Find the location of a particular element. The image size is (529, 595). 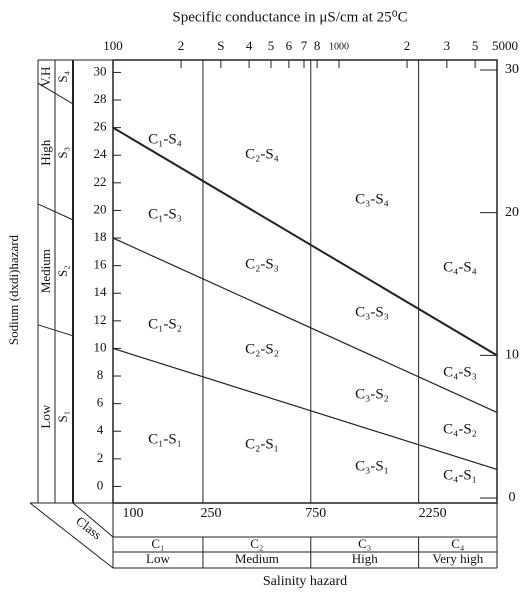

sodium-class-label: Low is located at coordinates (45, 416).